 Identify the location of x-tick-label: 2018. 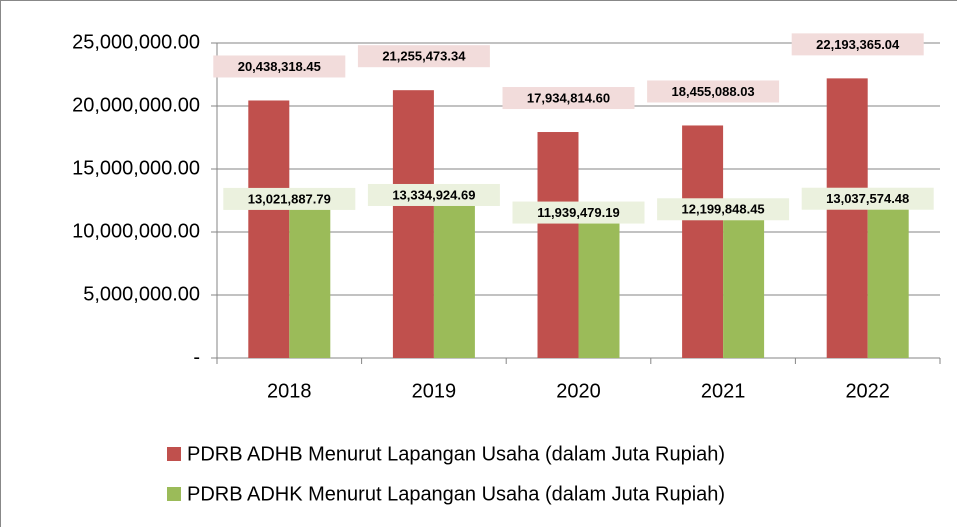
(289, 391).